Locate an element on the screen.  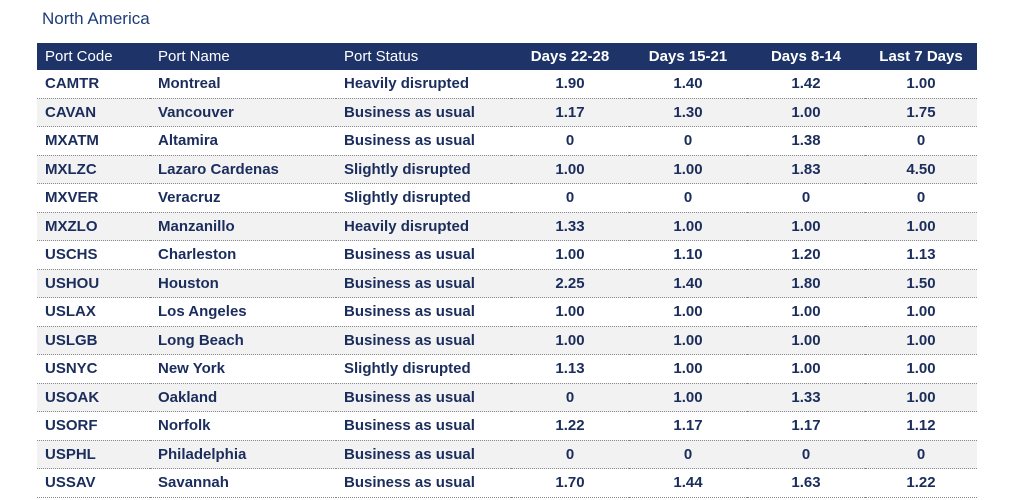
table-cell: MXZLO is located at coordinates (93, 226).